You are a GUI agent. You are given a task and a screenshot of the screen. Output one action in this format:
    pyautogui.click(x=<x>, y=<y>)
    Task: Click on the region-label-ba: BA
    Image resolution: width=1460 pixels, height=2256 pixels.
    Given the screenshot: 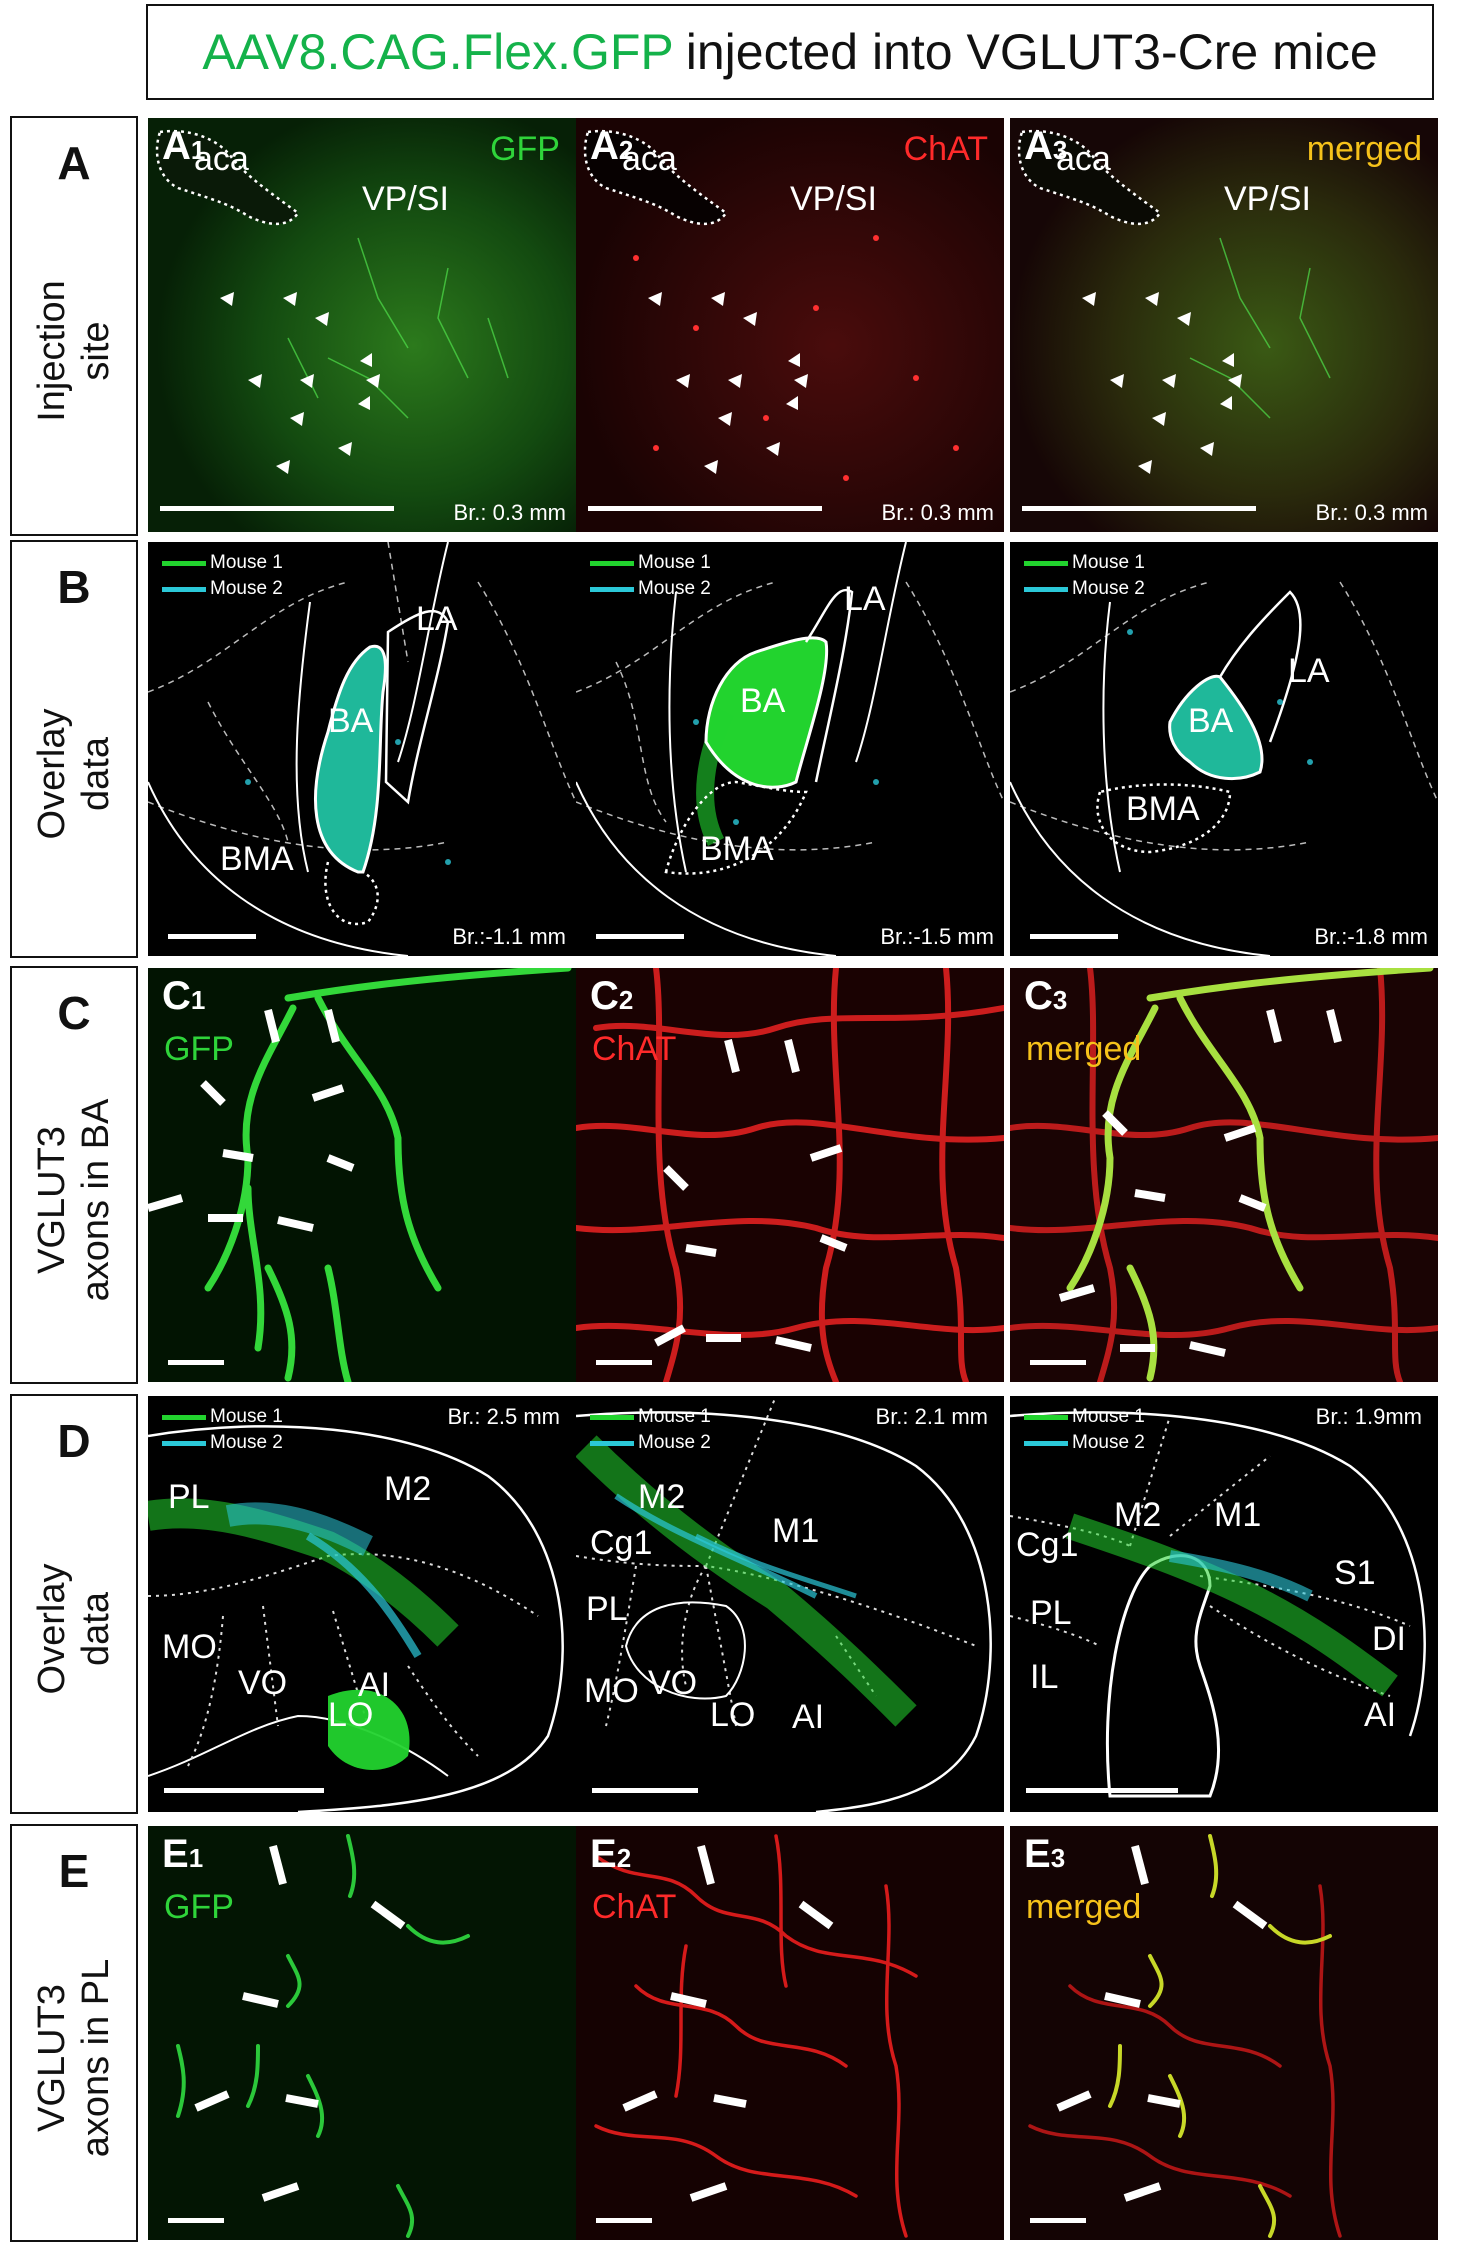 What is the action you would take?
    pyautogui.click(x=1211, y=721)
    